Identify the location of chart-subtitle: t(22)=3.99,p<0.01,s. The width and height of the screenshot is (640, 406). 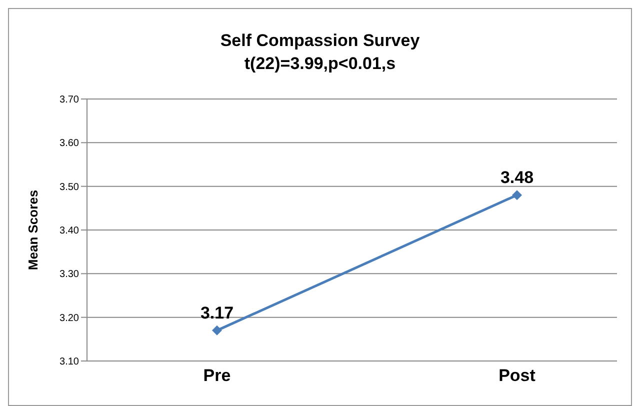
(320, 64).